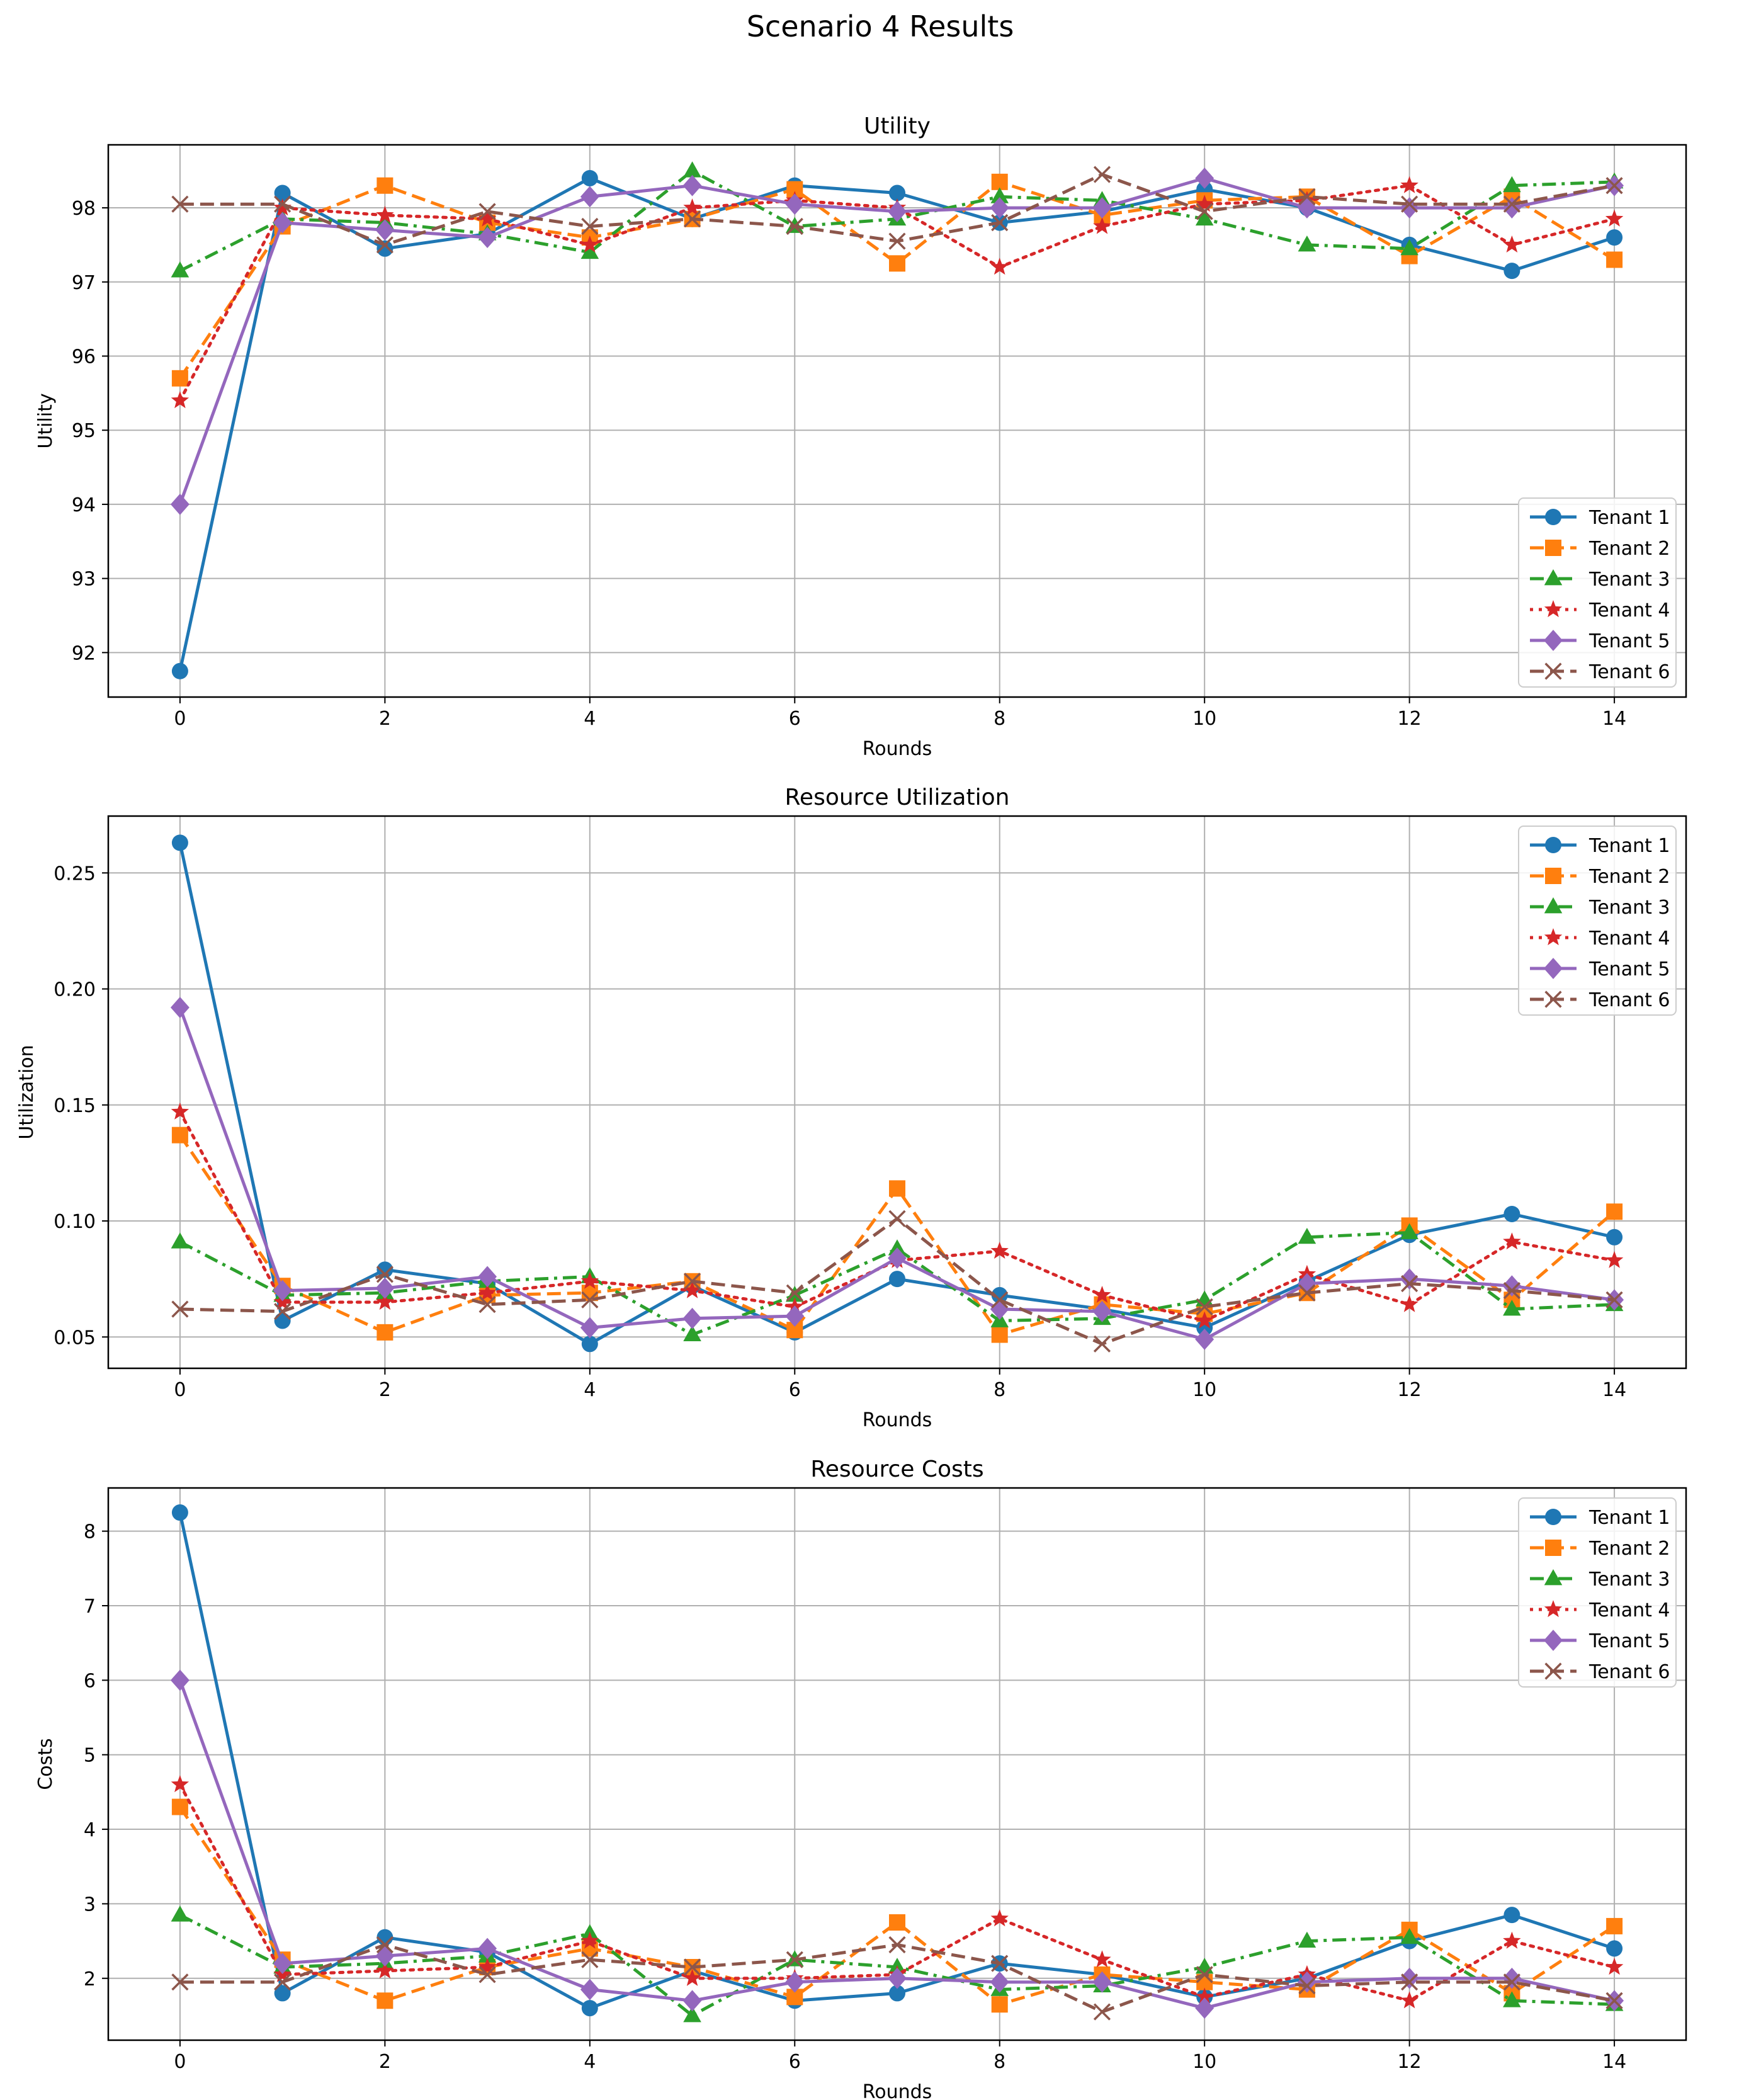 This screenshot has height=2100, width=1761. What do you see at coordinates (46, 1764) in the screenshot?
I see `y-axis-label: Costs` at bounding box center [46, 1764].